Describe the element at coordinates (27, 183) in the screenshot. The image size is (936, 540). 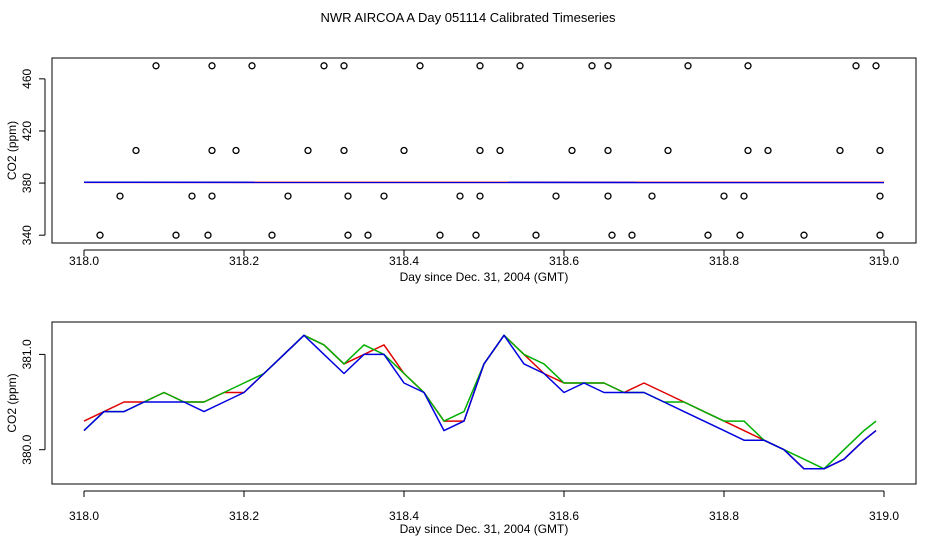
I see `y-tick-label: 380` at that location.